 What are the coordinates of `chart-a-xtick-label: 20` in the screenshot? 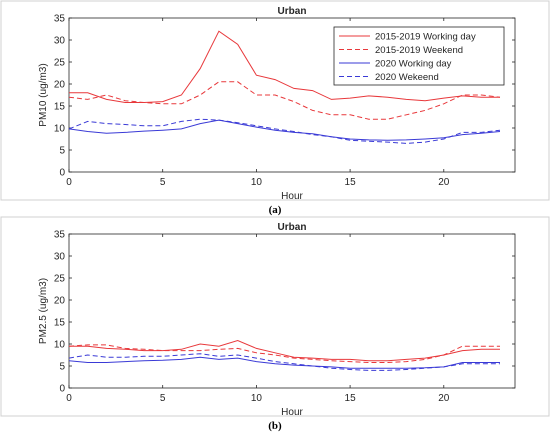 It's located at (444, 182).